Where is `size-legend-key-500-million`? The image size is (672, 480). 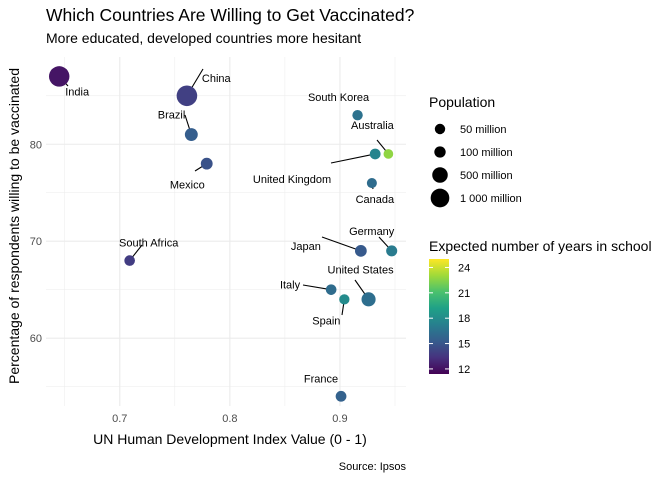 size-legend-key-500-million is located at coordinates (440, 175).